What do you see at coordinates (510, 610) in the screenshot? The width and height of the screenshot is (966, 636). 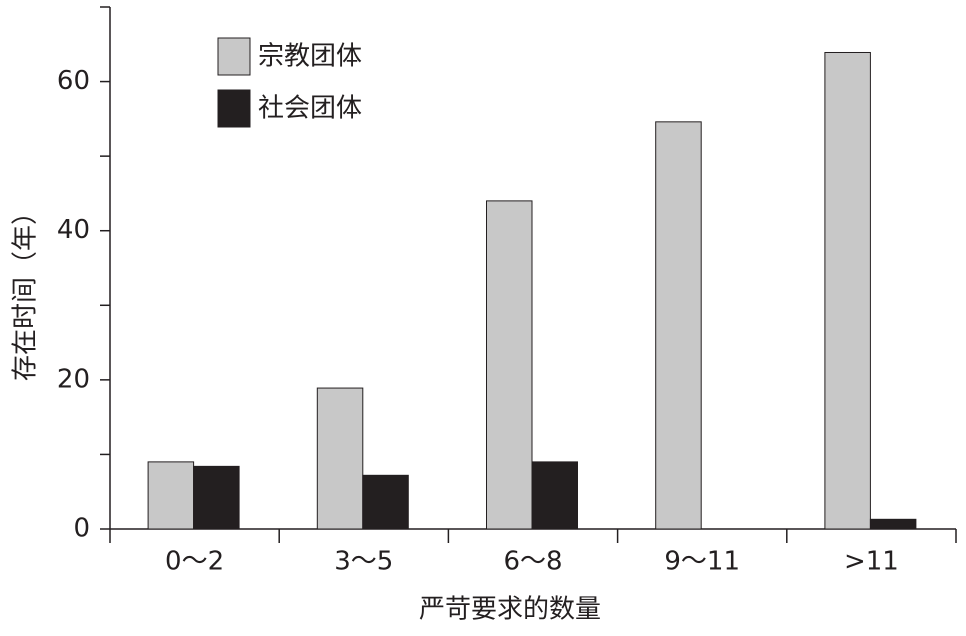 I see `x-axis-label: 严苛要求的数量` at bounding box center [510, 610].